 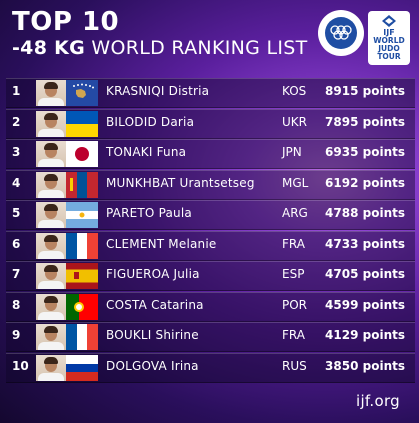 I want to click on rank-number: 6, so click(x=16, y=243).